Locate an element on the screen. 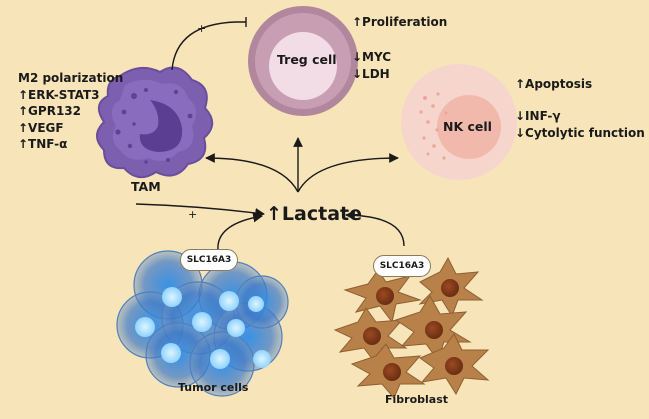  treg-effect-proliferation: ↑Proliferation is located at coordinates (400, 22).